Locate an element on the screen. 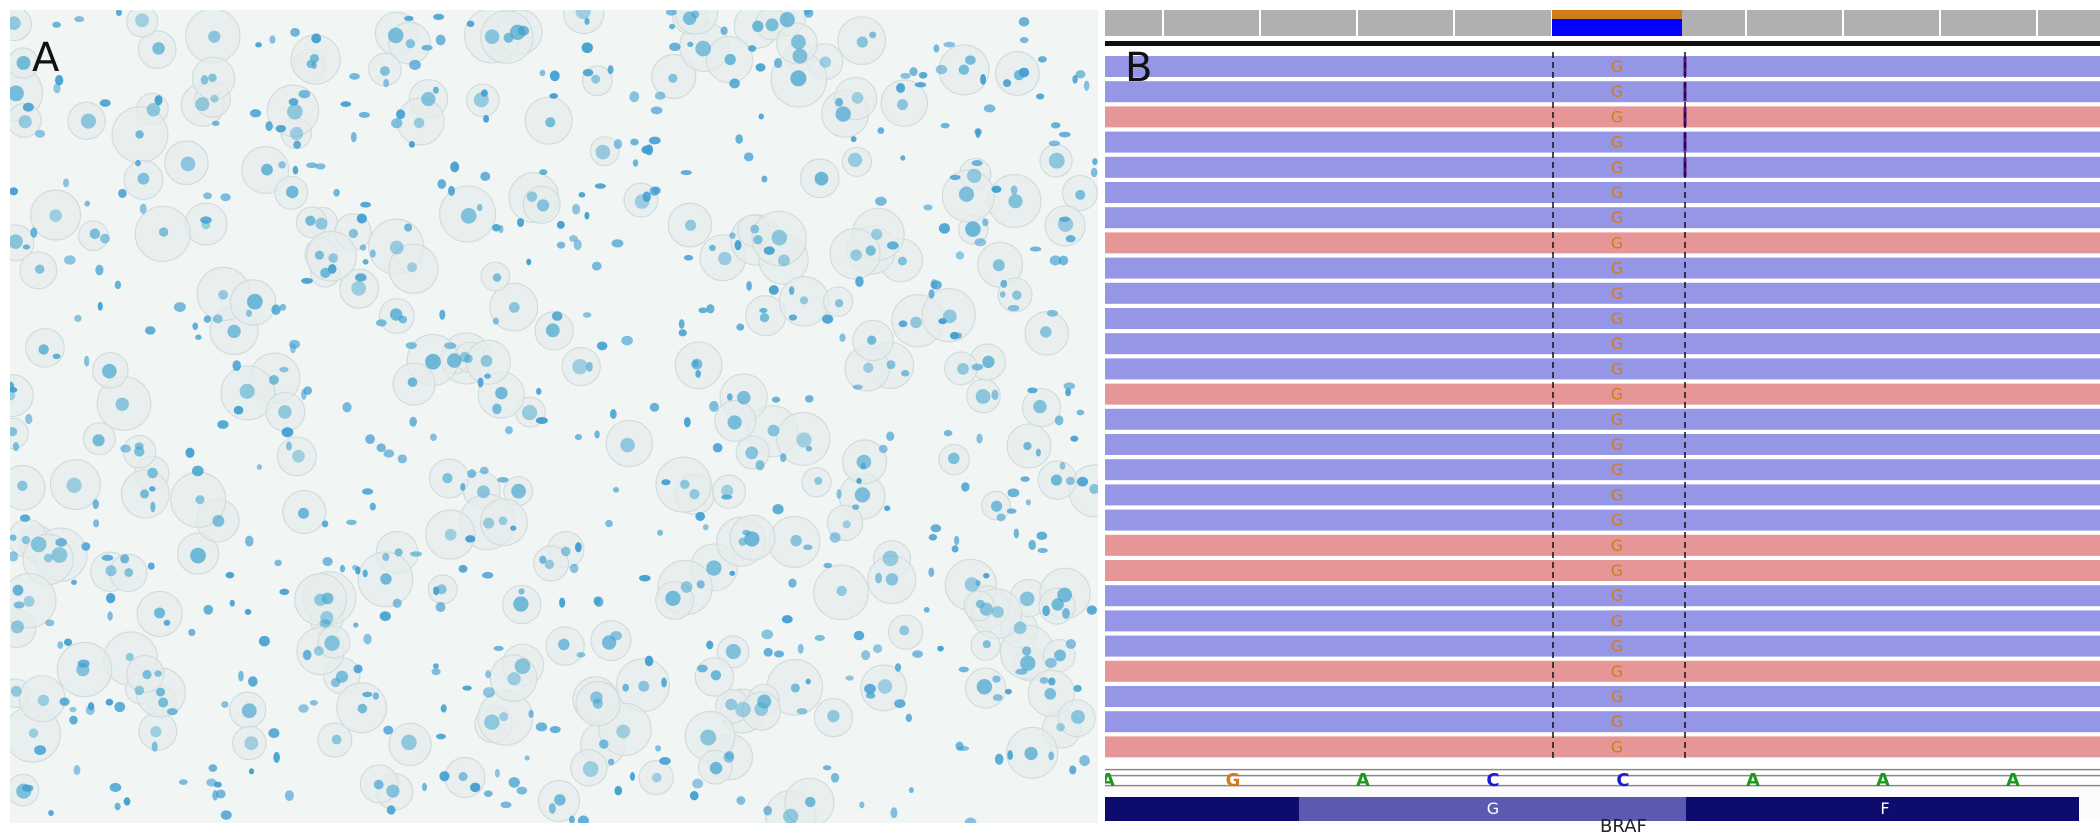  coverage-track is located at coordinates (1602, 28).